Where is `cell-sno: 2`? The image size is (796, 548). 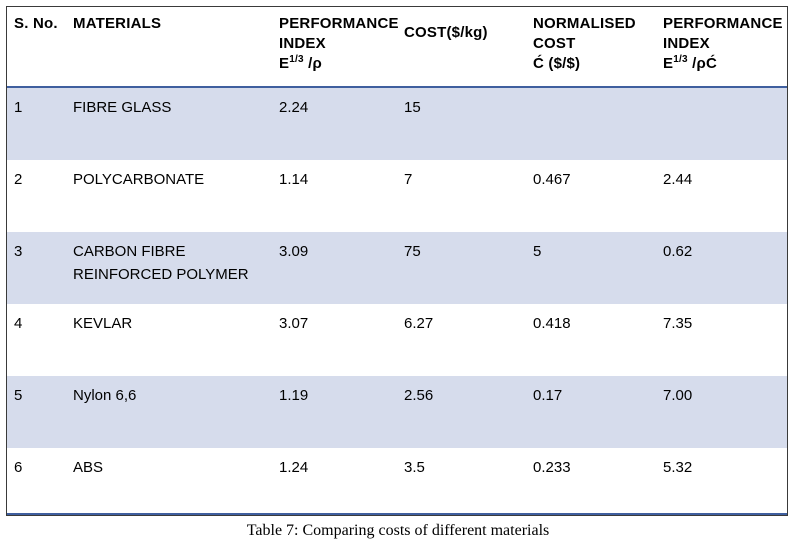 cell-sno: 2 is located at coordinates (18, 179).